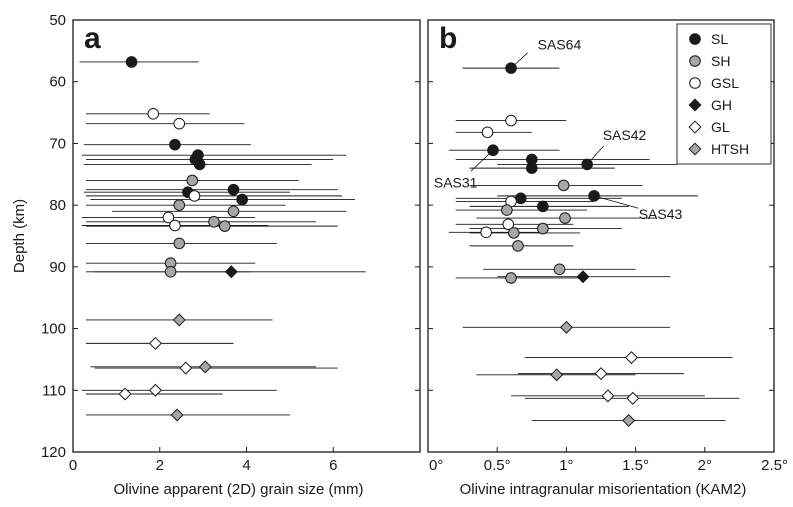  I want to click on y-tick-label: 60, so click(57, 82).